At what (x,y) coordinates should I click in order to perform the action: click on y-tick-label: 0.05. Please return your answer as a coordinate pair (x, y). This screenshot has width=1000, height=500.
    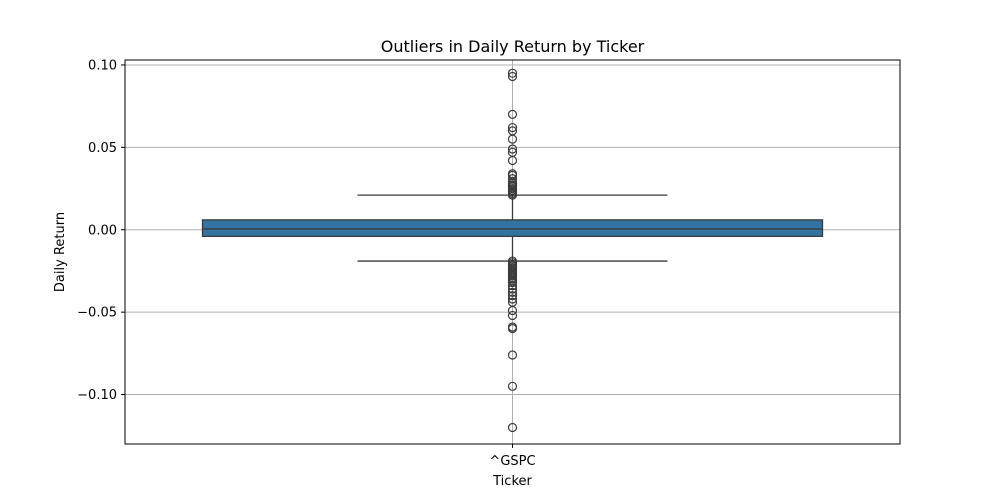
    Looking at the image, I should click on (102, 148).